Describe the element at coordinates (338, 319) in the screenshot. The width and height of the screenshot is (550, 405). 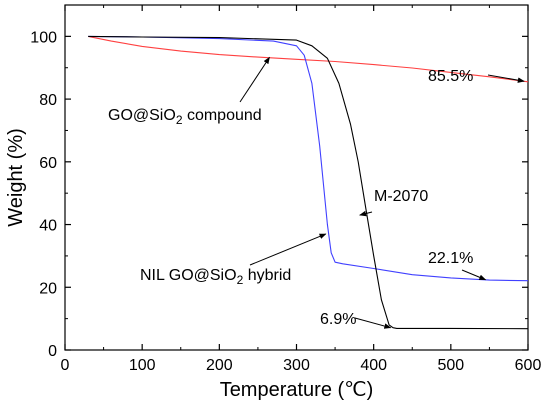
I see `annotation-label: 6.9%` at that location.